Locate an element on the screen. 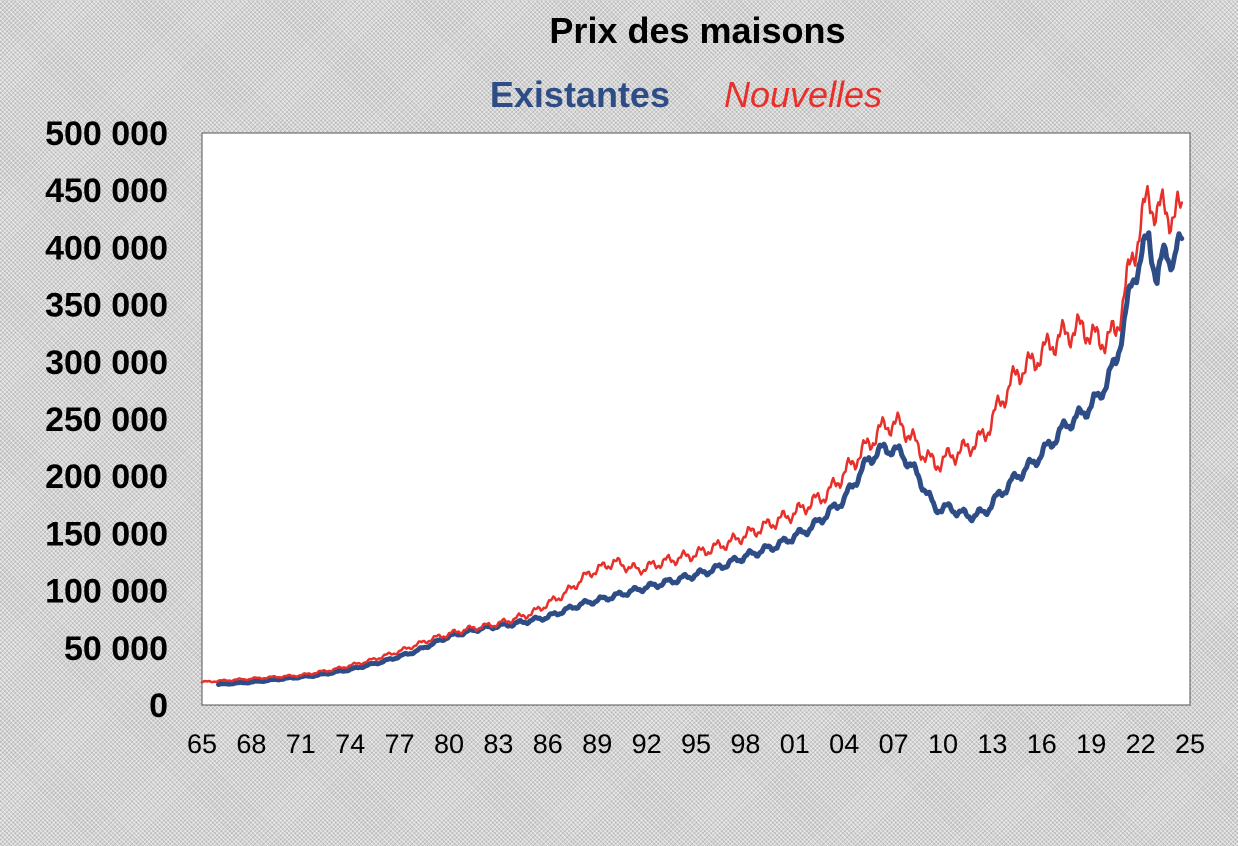  x-tick-label: 89 is located at coordinates (597, 744).